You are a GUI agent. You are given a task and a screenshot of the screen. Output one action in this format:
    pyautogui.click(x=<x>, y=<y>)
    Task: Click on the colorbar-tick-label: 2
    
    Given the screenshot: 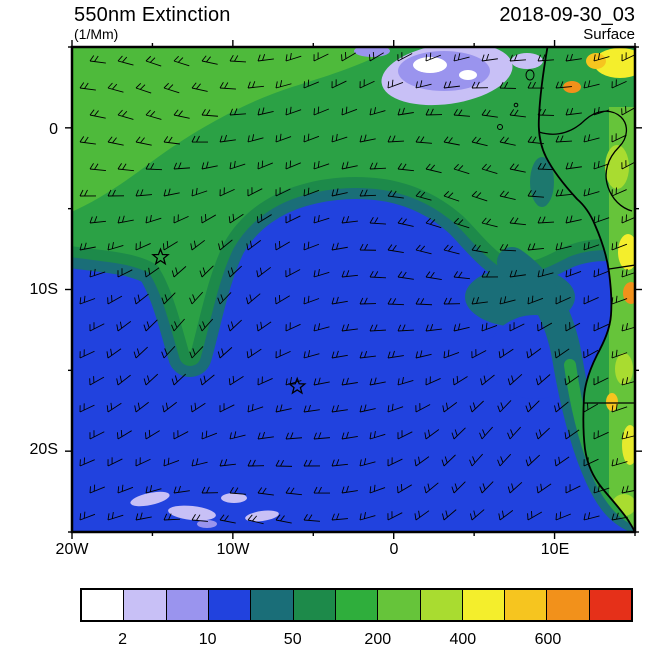 What is the action you would take?
    pyautogui.click(x=122, y=639)
    